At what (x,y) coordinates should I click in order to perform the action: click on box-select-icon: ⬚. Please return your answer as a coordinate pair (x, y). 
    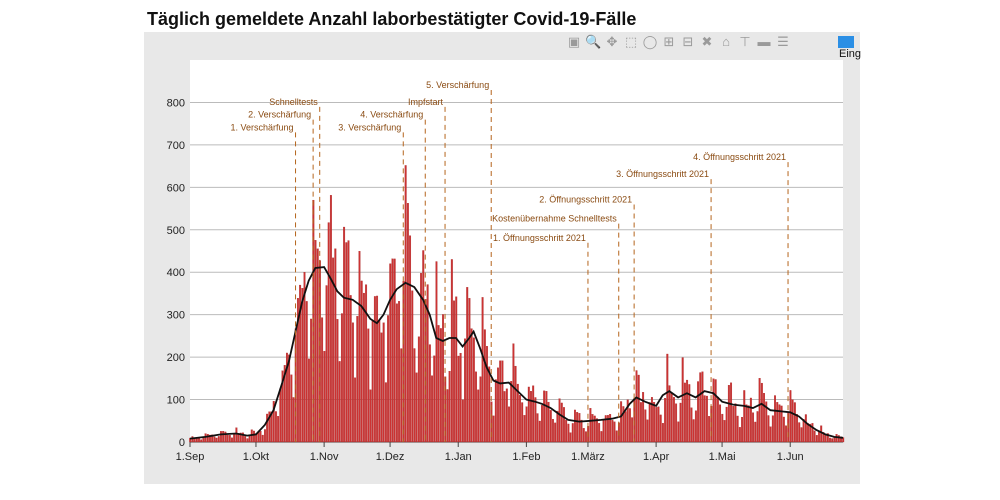
    Looking at the image, I should click on (631, 41).